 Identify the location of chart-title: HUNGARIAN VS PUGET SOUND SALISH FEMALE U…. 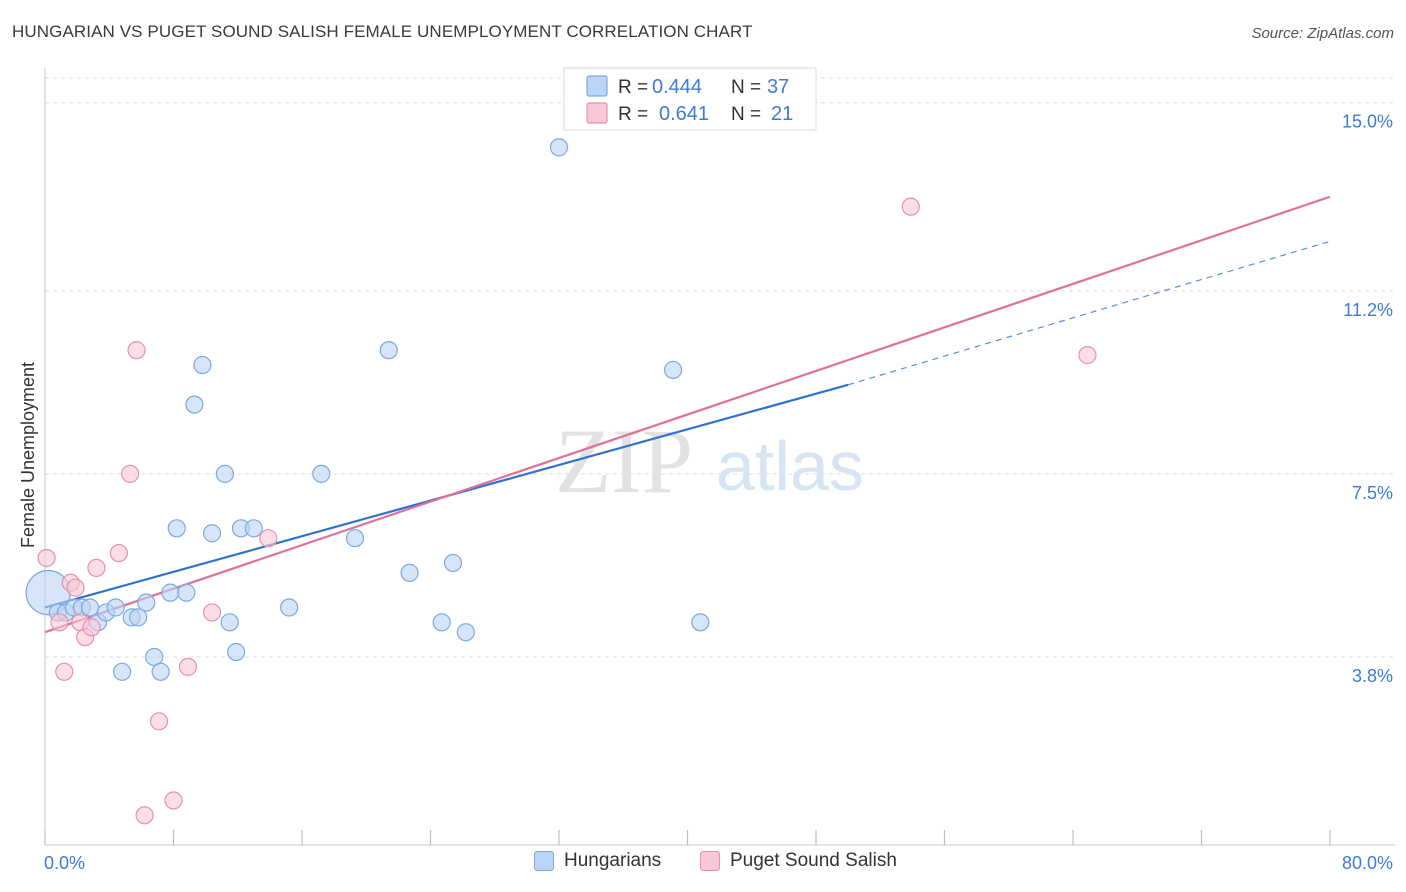
(382, 31).